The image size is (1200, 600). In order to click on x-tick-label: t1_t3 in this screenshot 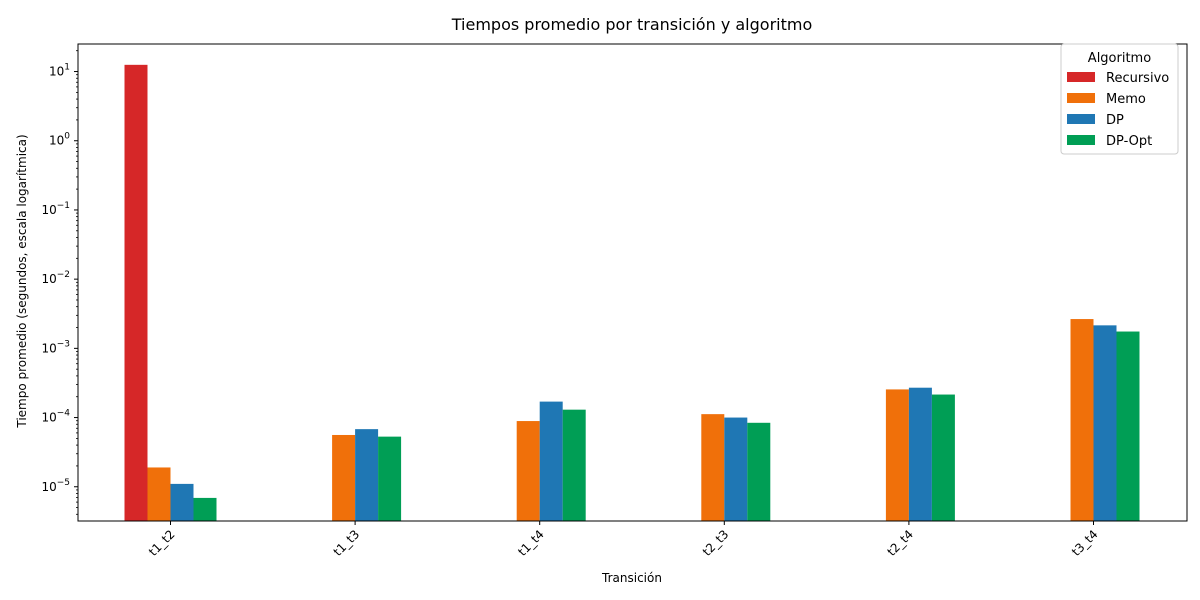, I will do `click(347, 543)`.